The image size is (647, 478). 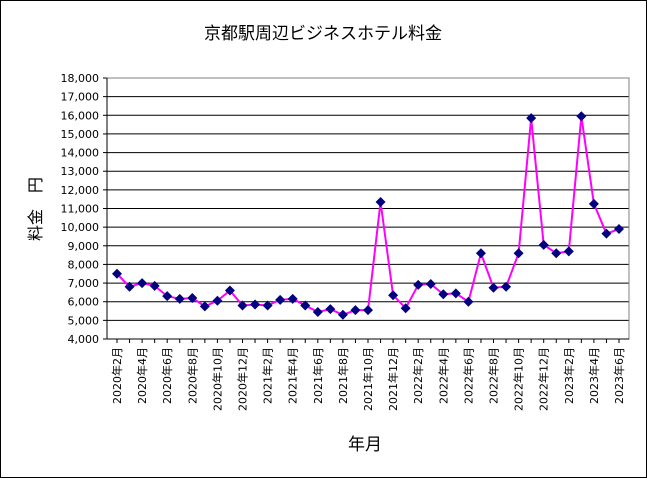 I want to click on y-tick-label: 7,000, so click(x=84, y=283).